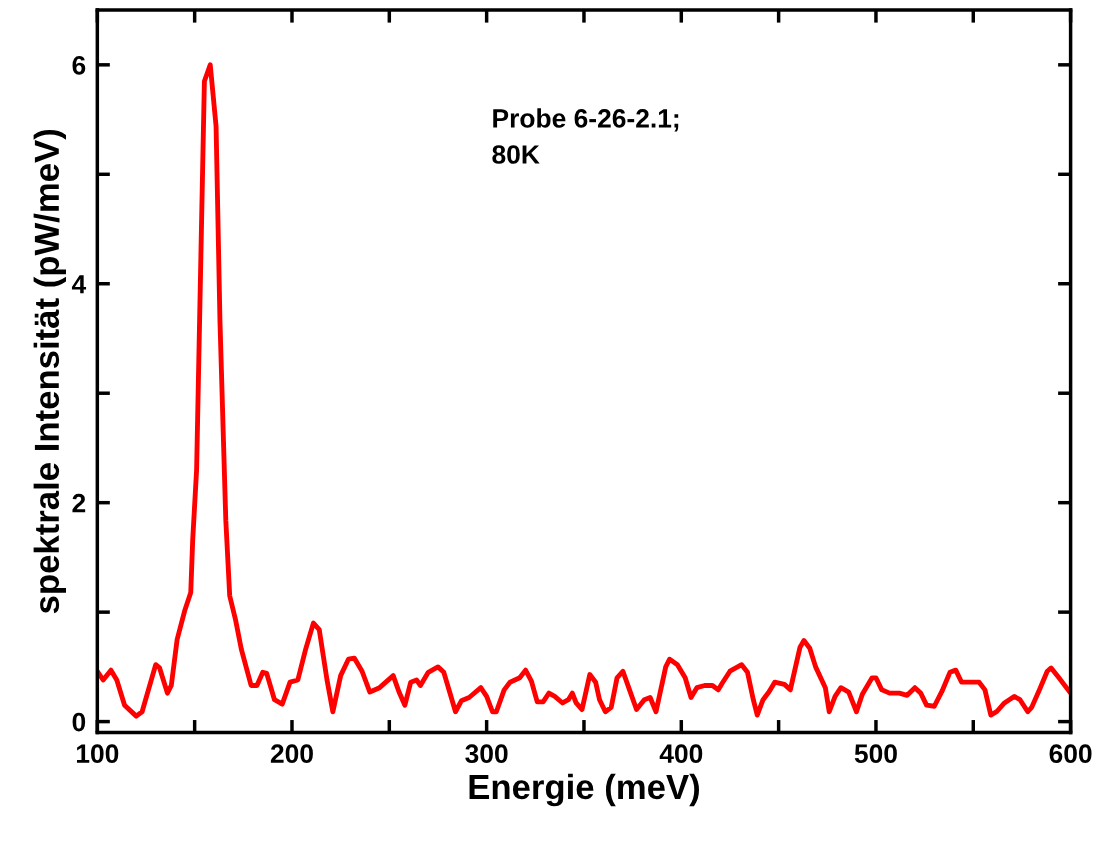 The image size is (1106, 842). Describe the element at coordinates (1070, 754) in the screenshot. I see `x-tick-label: 600` at that location.